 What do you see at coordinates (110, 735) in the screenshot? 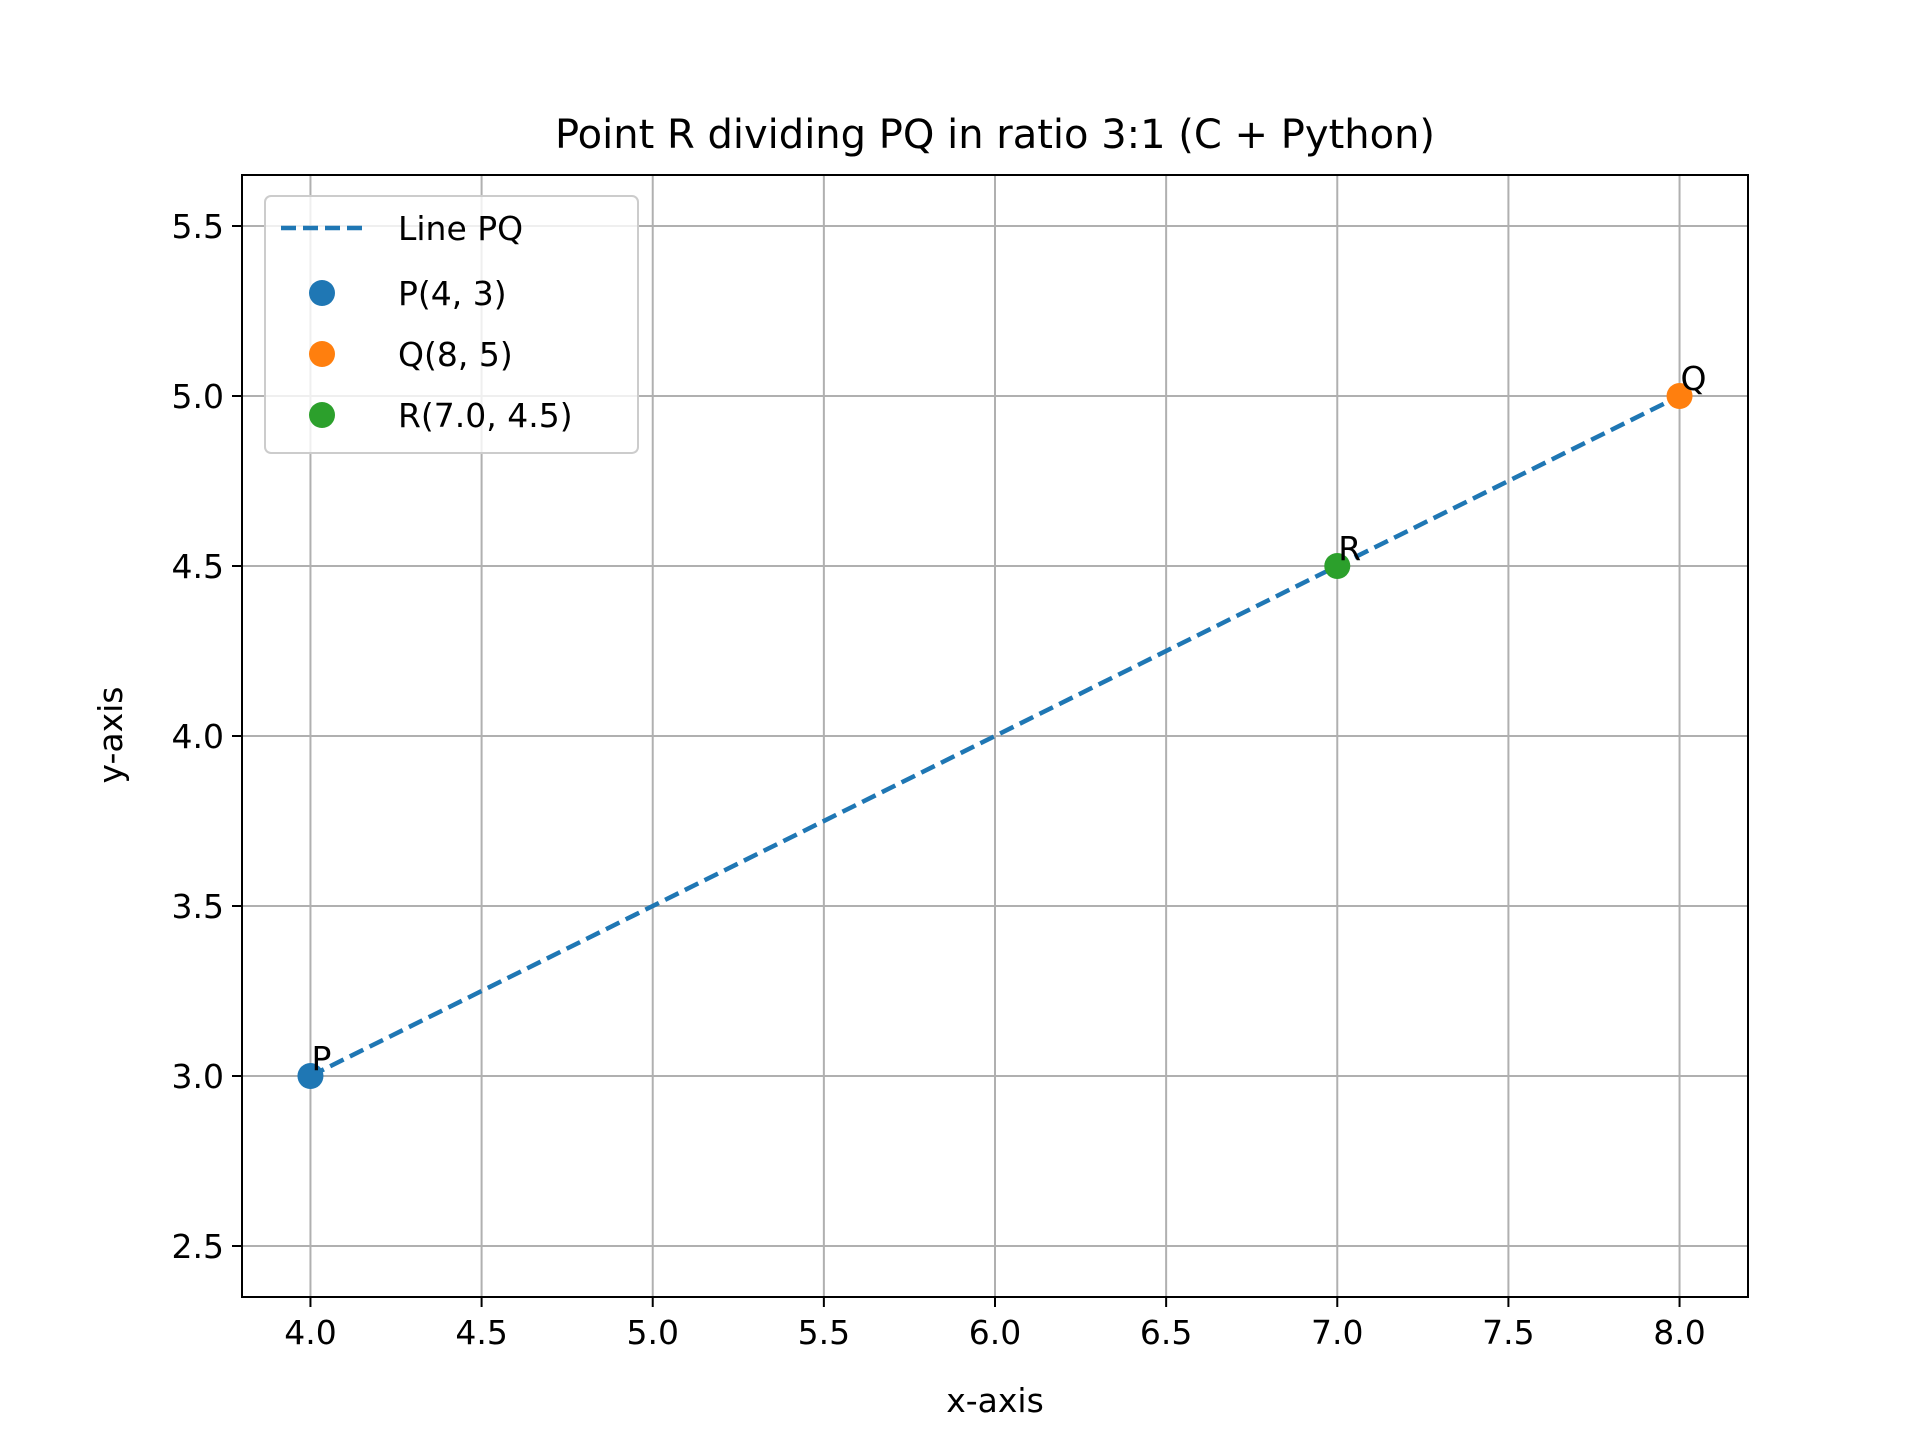
I see `y-axis-label: y-axis` at bounding box center [110, 735].